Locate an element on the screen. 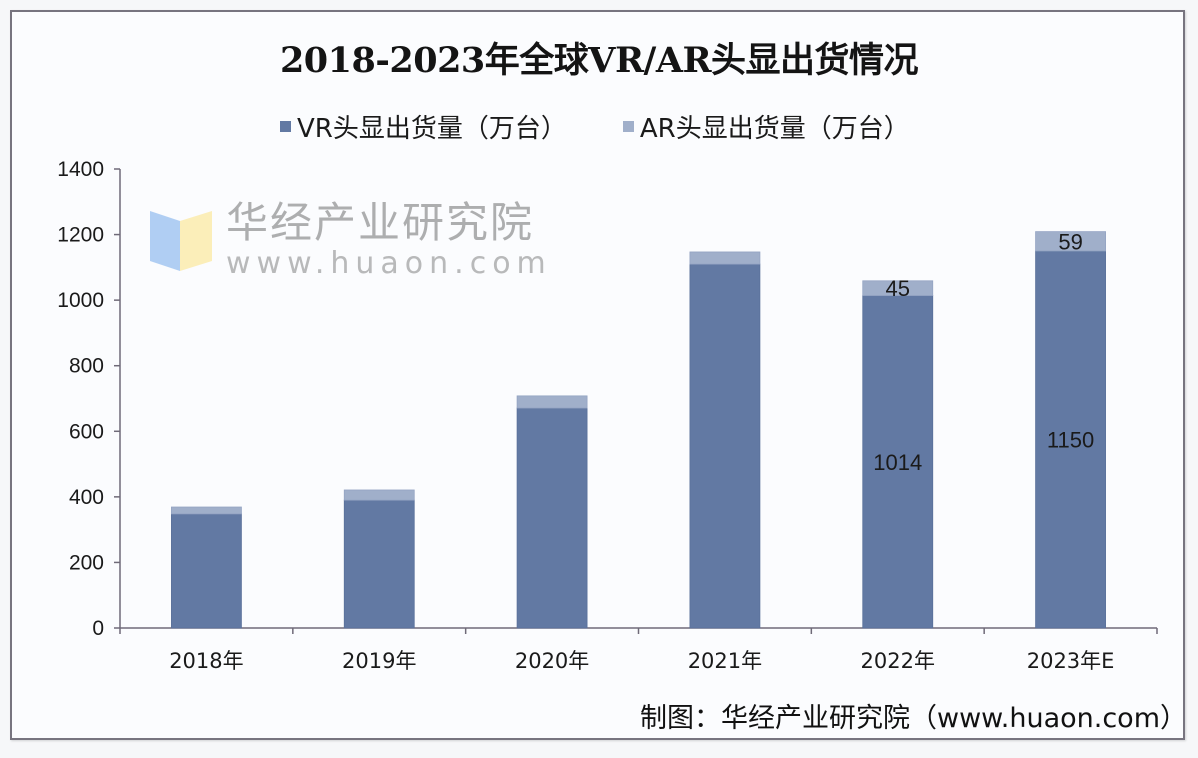  legend-swatch-vr is located at coordinates (285, 126).